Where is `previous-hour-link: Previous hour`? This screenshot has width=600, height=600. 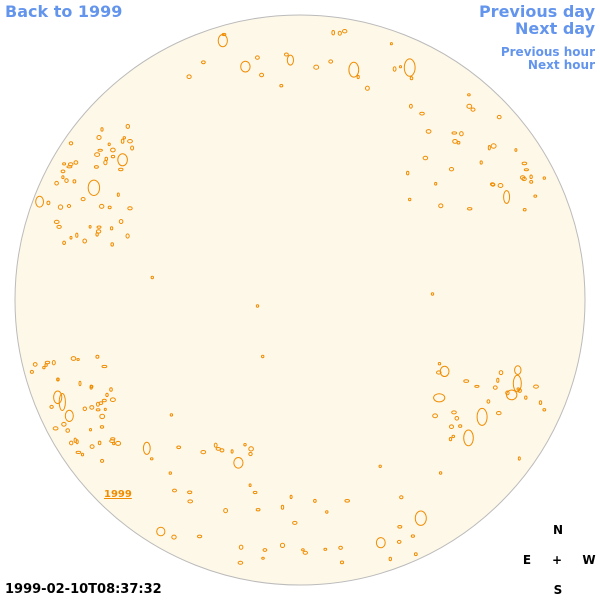
previous-hour-link: Previous hour is located at coordinates (547, 52).